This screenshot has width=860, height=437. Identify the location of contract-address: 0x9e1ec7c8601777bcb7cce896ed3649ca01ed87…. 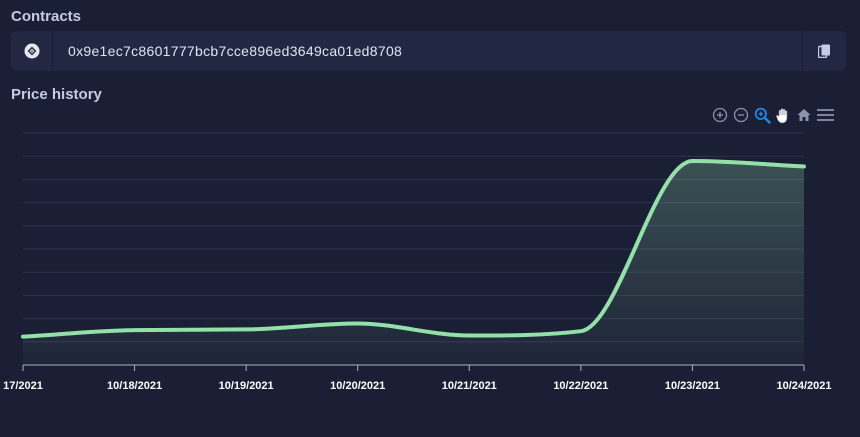
(235, 51).